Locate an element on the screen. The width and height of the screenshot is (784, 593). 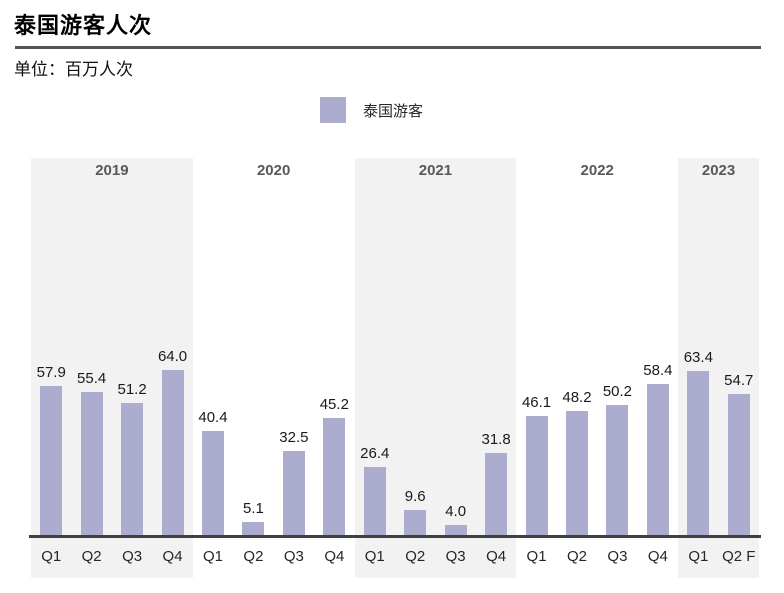
year-label-2022: 2022 is located at coordinates (597, 170).